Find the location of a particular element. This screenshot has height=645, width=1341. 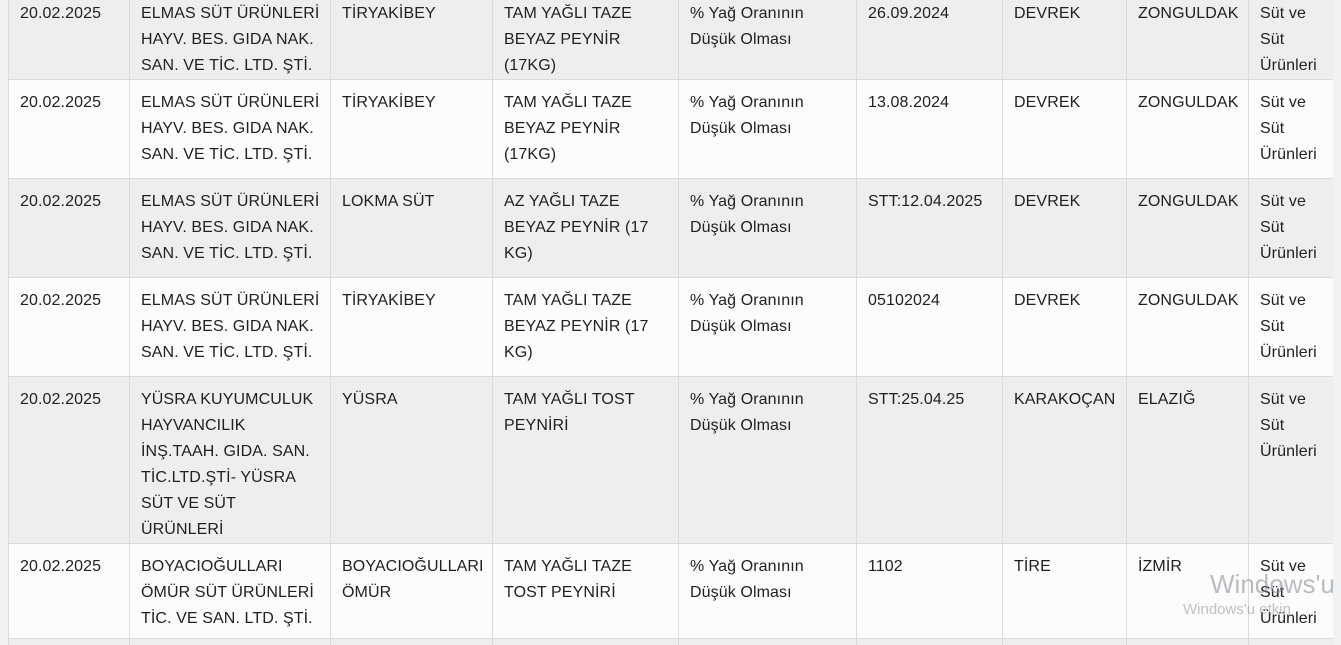

cell-batch-or-date: STT:25.04.25 is located at coordinates (929, 460).